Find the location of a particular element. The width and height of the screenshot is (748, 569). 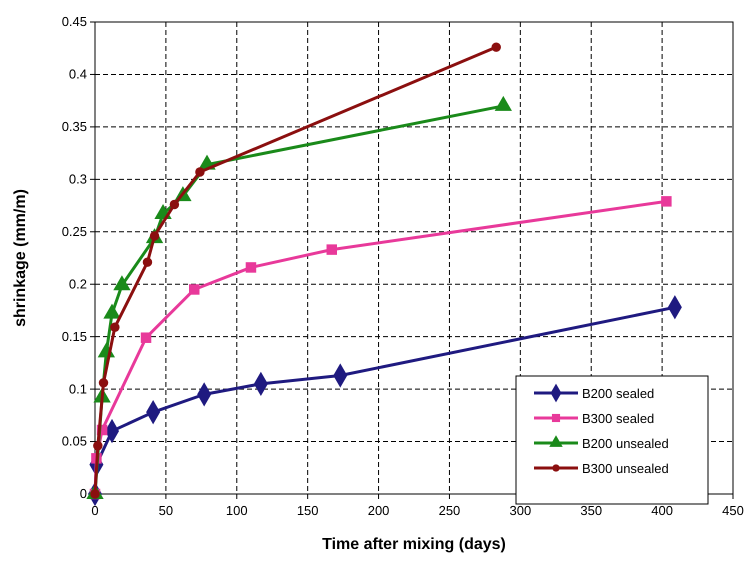

y-tick-label: 0 is located at coordinates (83, 494).